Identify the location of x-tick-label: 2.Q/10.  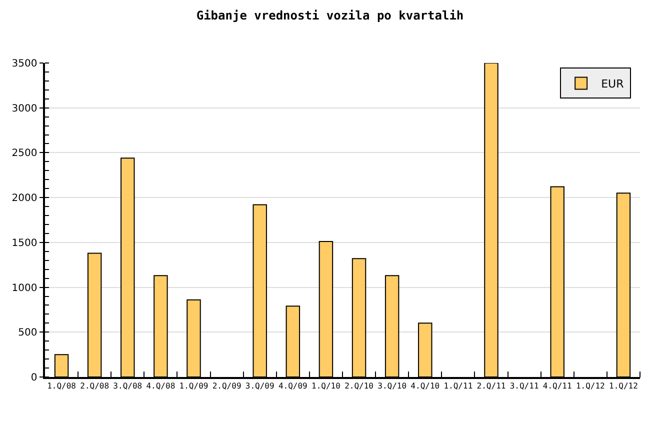
(359, 385).